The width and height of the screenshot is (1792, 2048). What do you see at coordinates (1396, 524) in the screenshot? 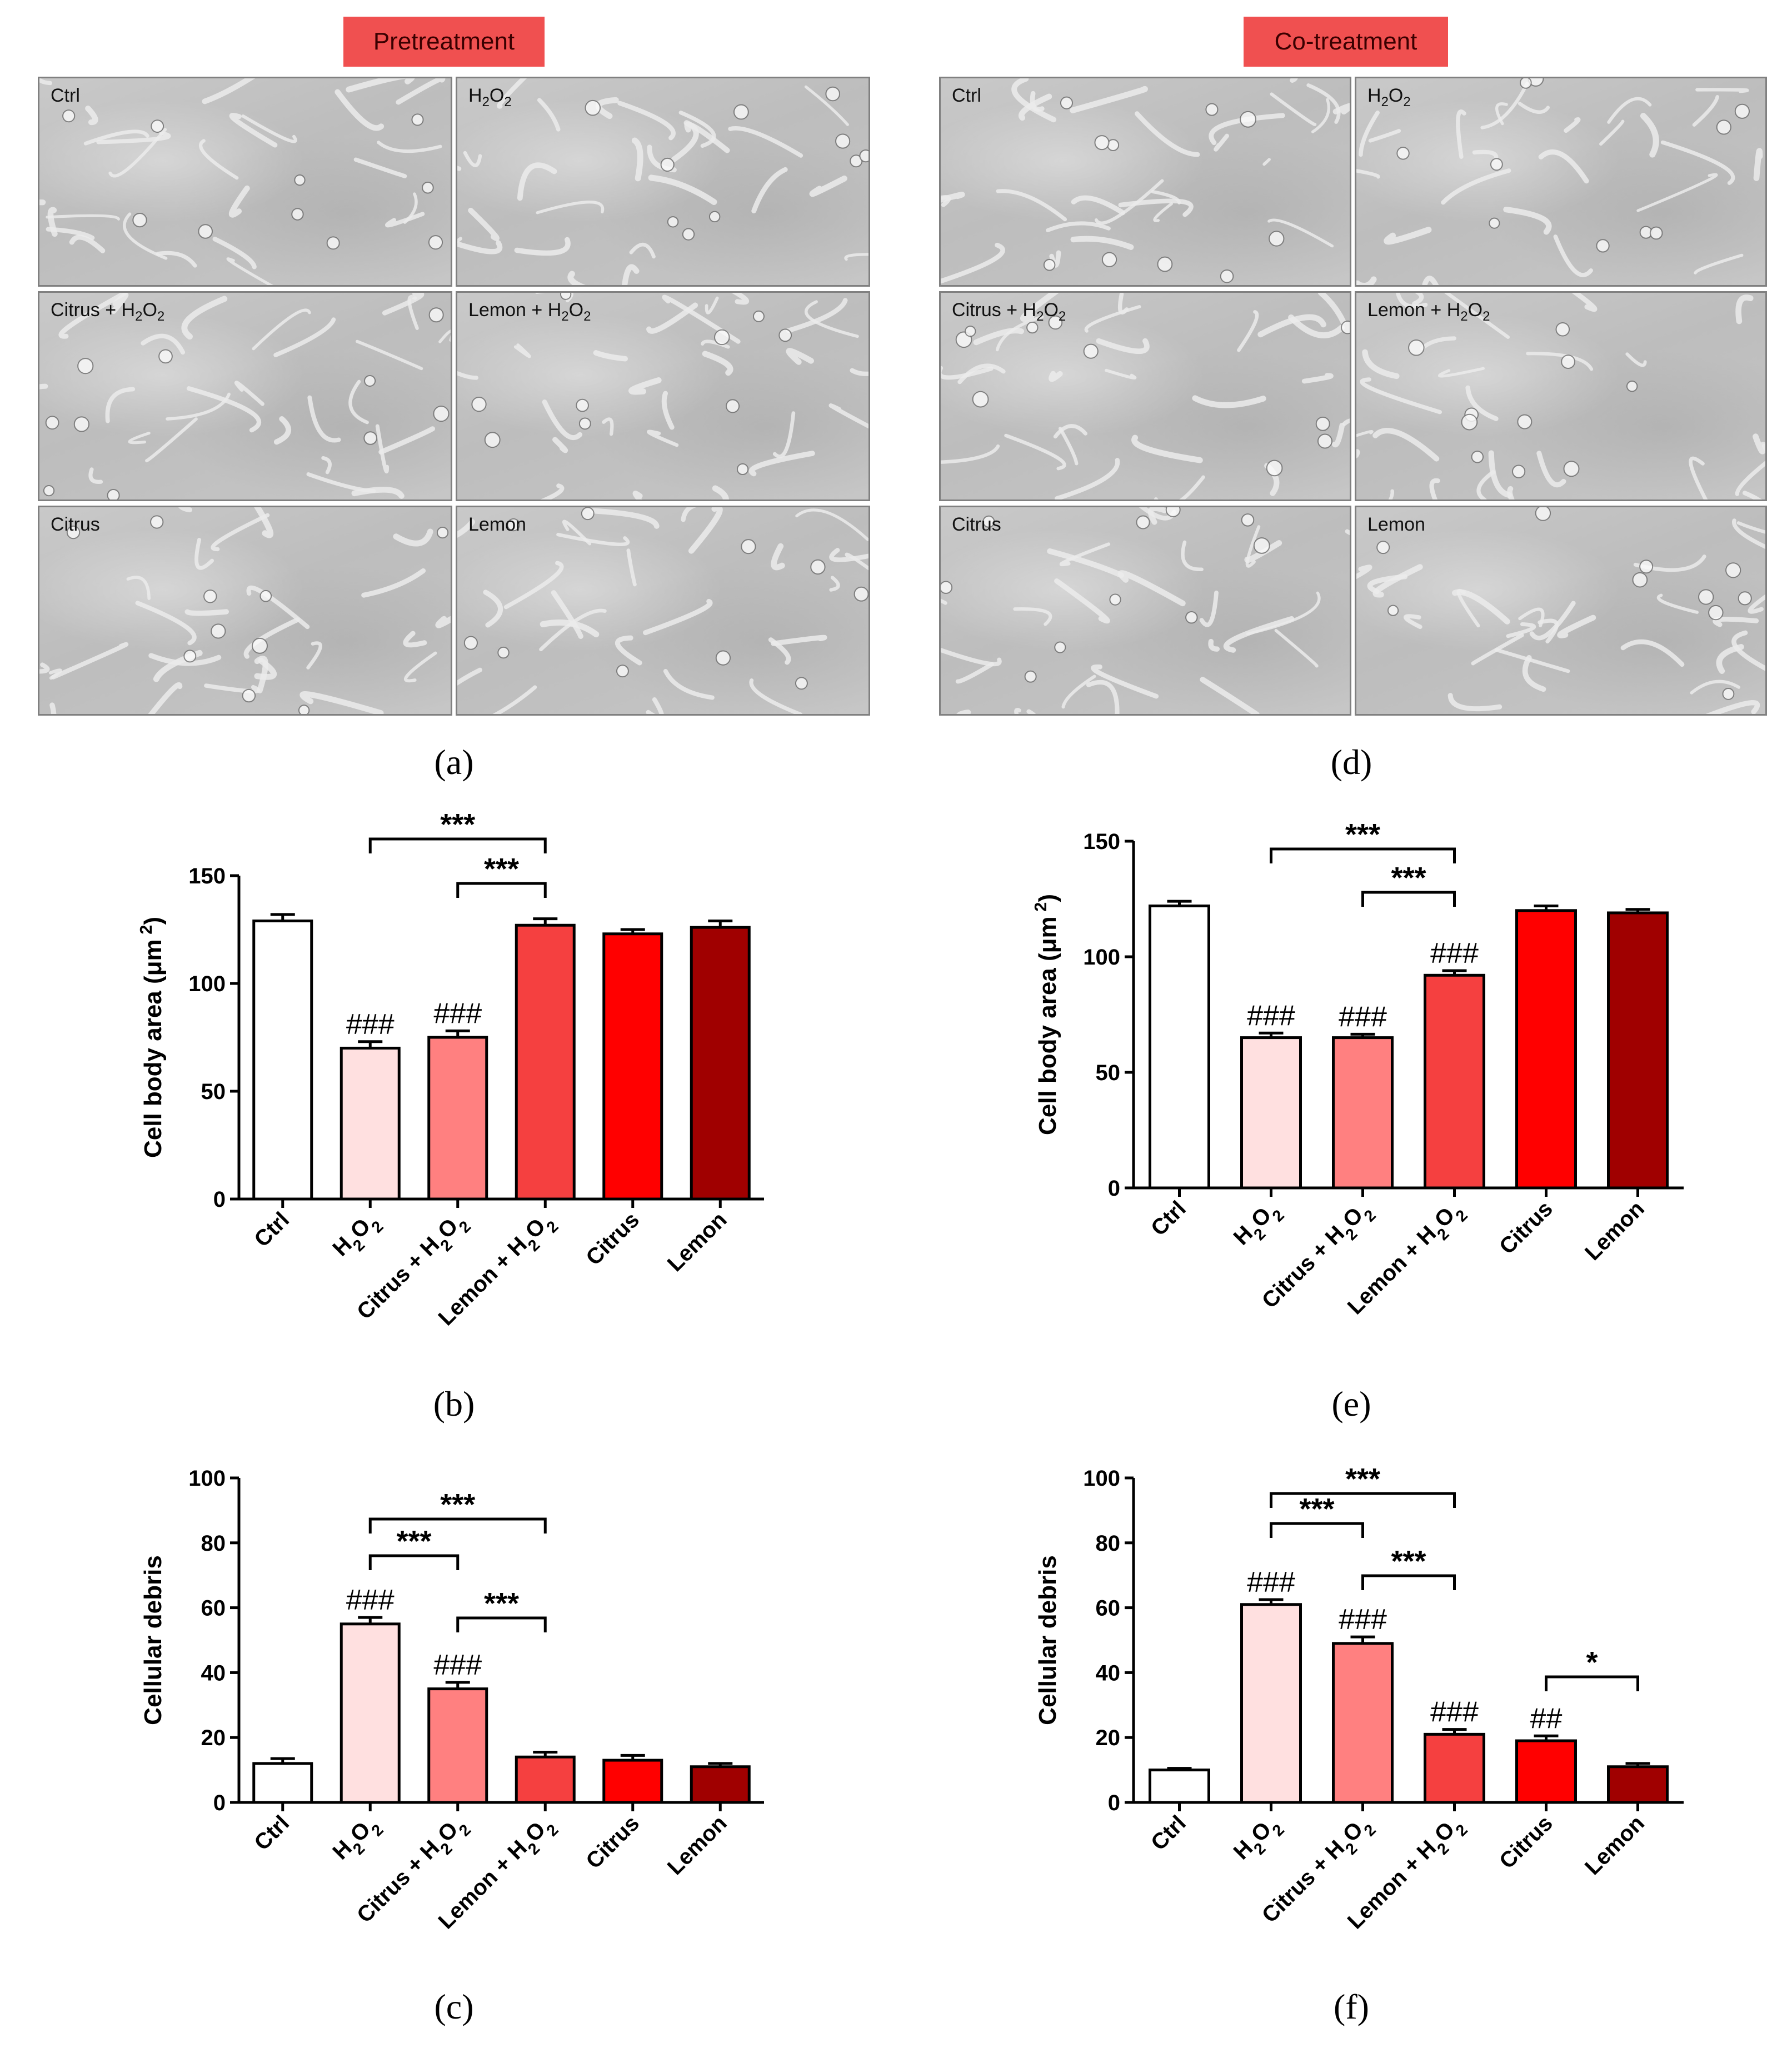
I see `micrograph-label: Lemon` at bounding box center [1396, 524].